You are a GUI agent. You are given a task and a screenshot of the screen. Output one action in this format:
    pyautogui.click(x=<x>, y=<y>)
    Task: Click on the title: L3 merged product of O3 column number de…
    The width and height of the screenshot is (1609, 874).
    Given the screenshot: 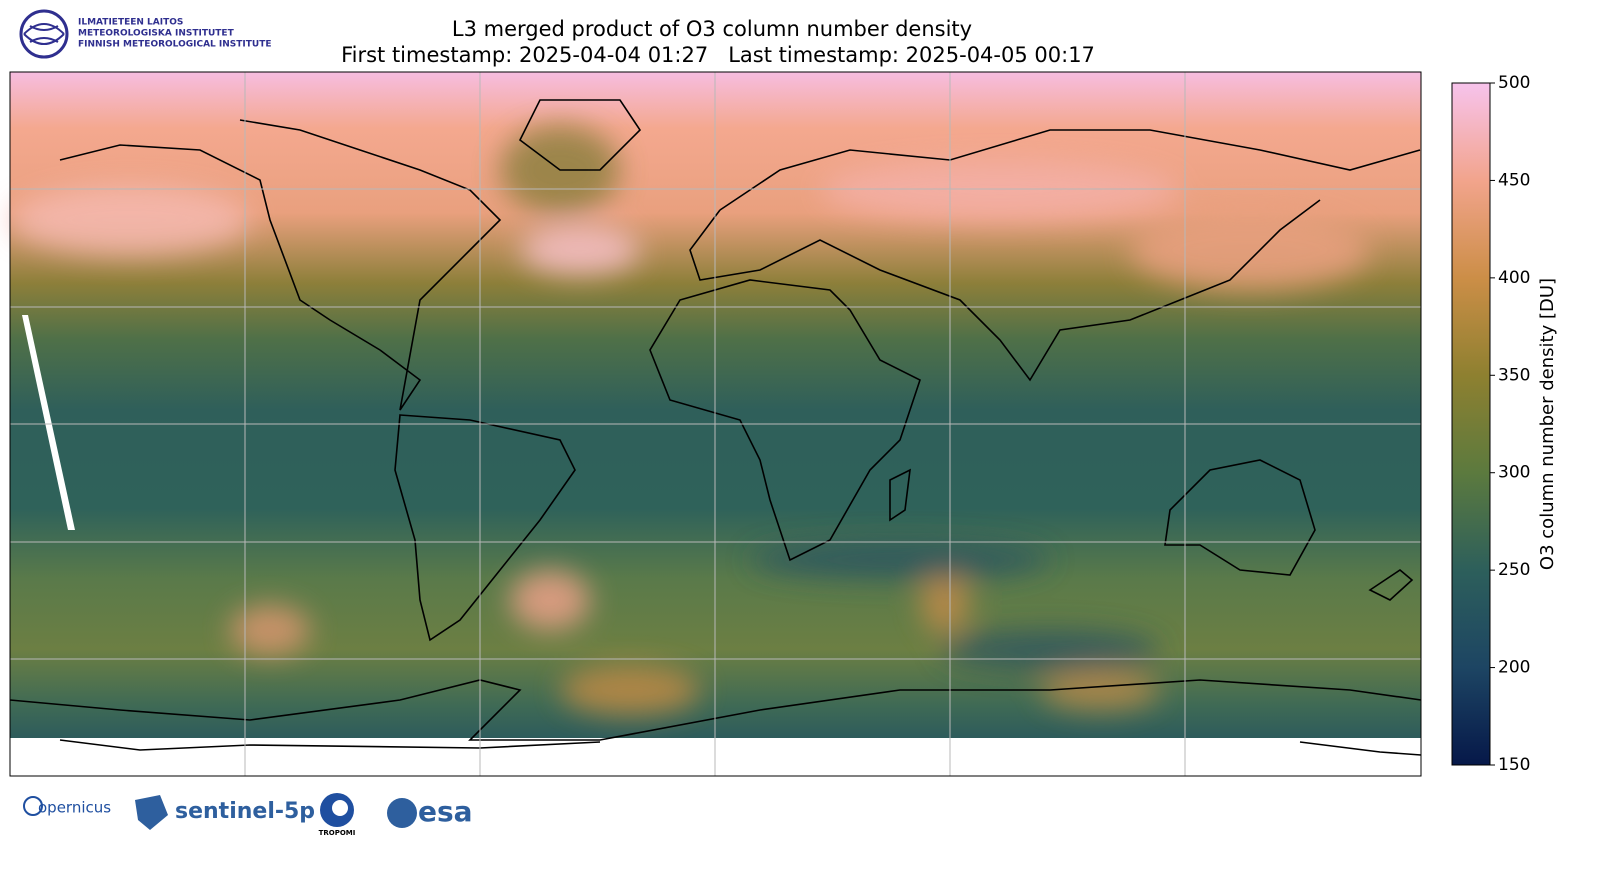 What is the action you would take?
    pyautogui.click(x=712, y=29)
    